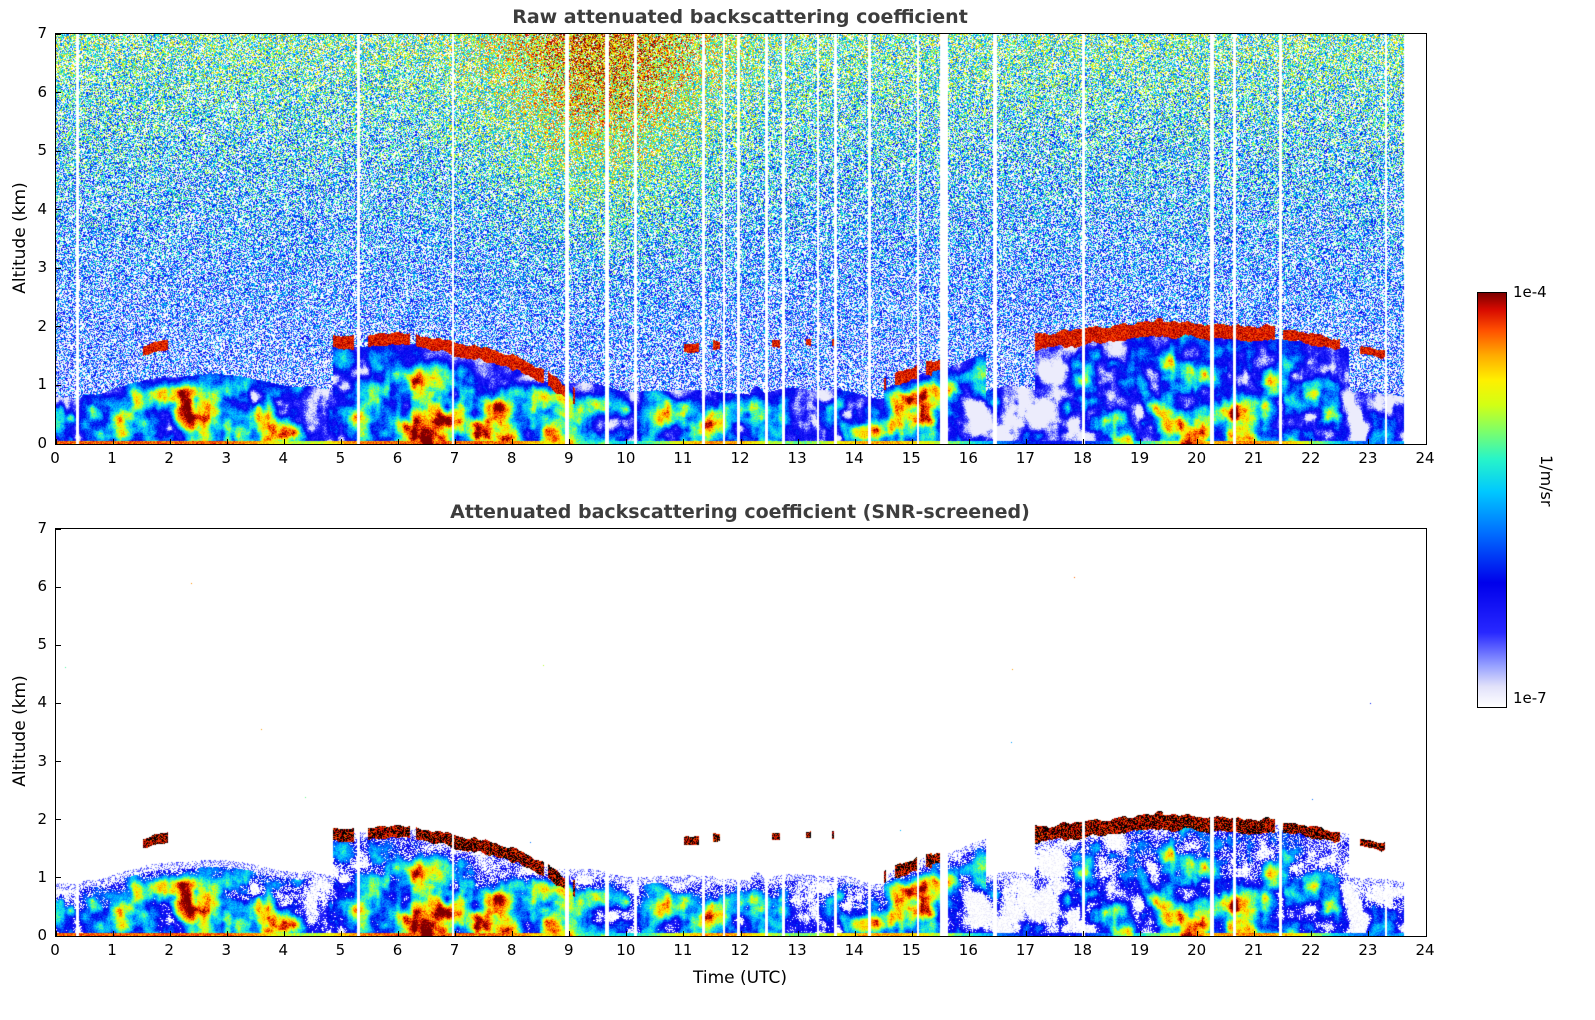 This screenshot has width=1595, height=1020. What do you see at coordinates (797, 458) in the screenshot?
I see `x-tick-label: 13` at bounding box center [797, 458].